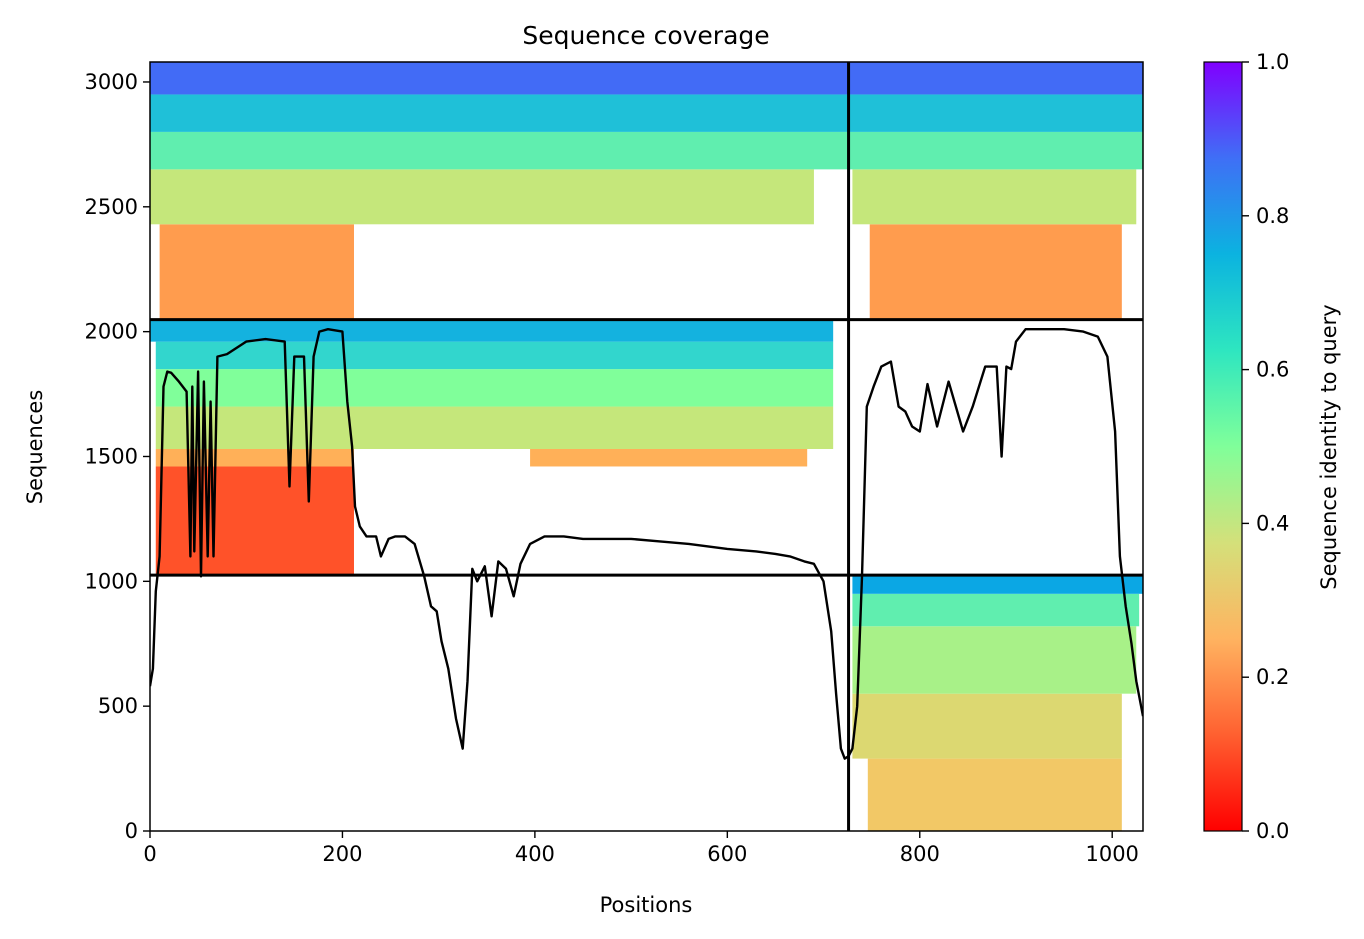  Describe the element at coordinates (131, 831) in the screenshot. I see `y-tick-label: 0` at that location.